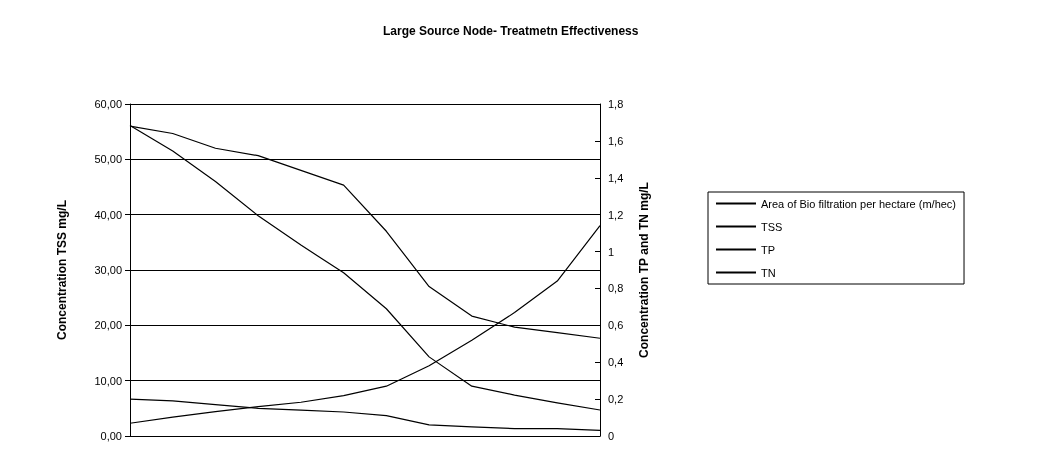 The image size is (1060, 476). I want to click on y2-tick-label: 1,2, so click(616, 214).